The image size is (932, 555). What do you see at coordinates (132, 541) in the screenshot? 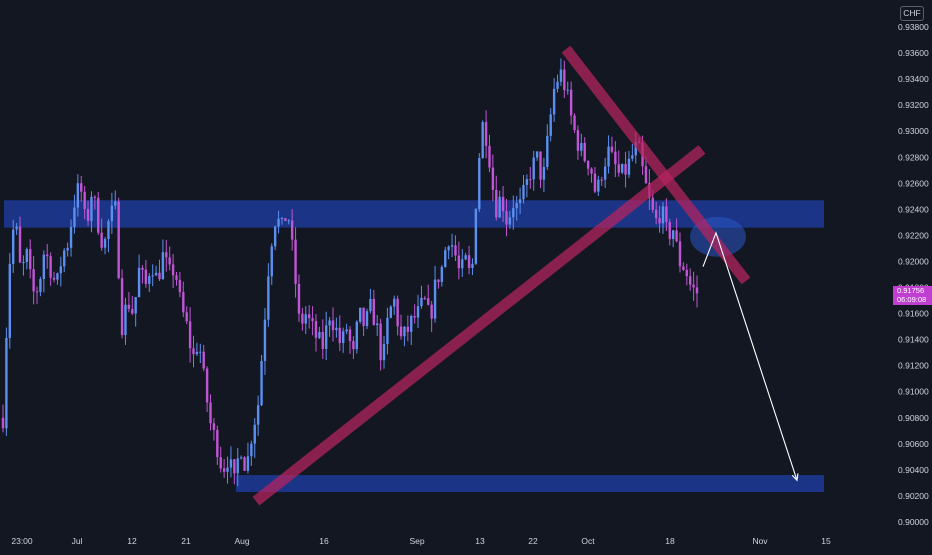
I see `x-tick-label: 12` at bounding box center [132, 541].